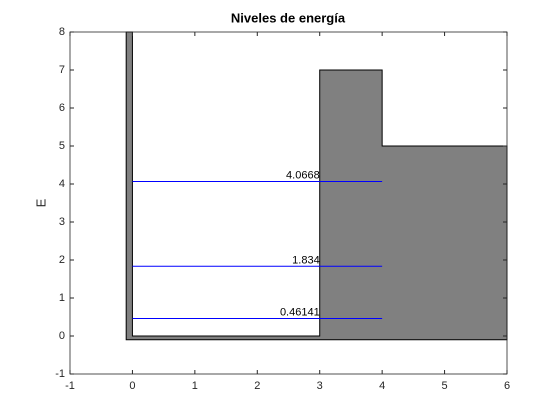 This screenshot has height=420, width=560. Describe the element at coordinates (257, 386) in the screenshot. I see `x-tick-label: 2` at that location.